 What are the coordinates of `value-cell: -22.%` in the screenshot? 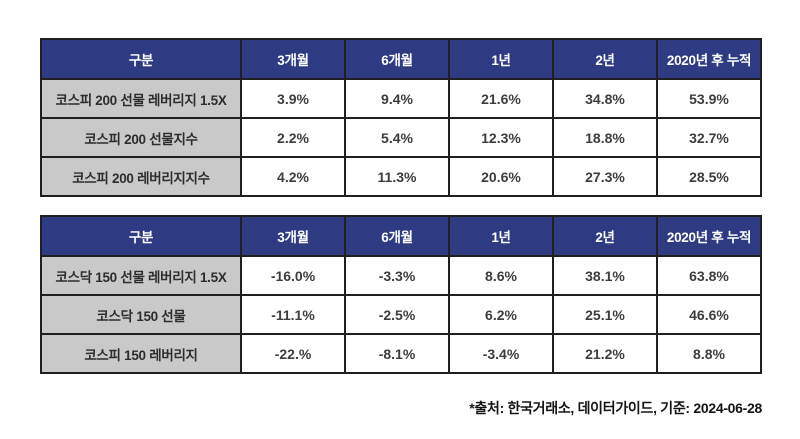 It's located at (293, 353).